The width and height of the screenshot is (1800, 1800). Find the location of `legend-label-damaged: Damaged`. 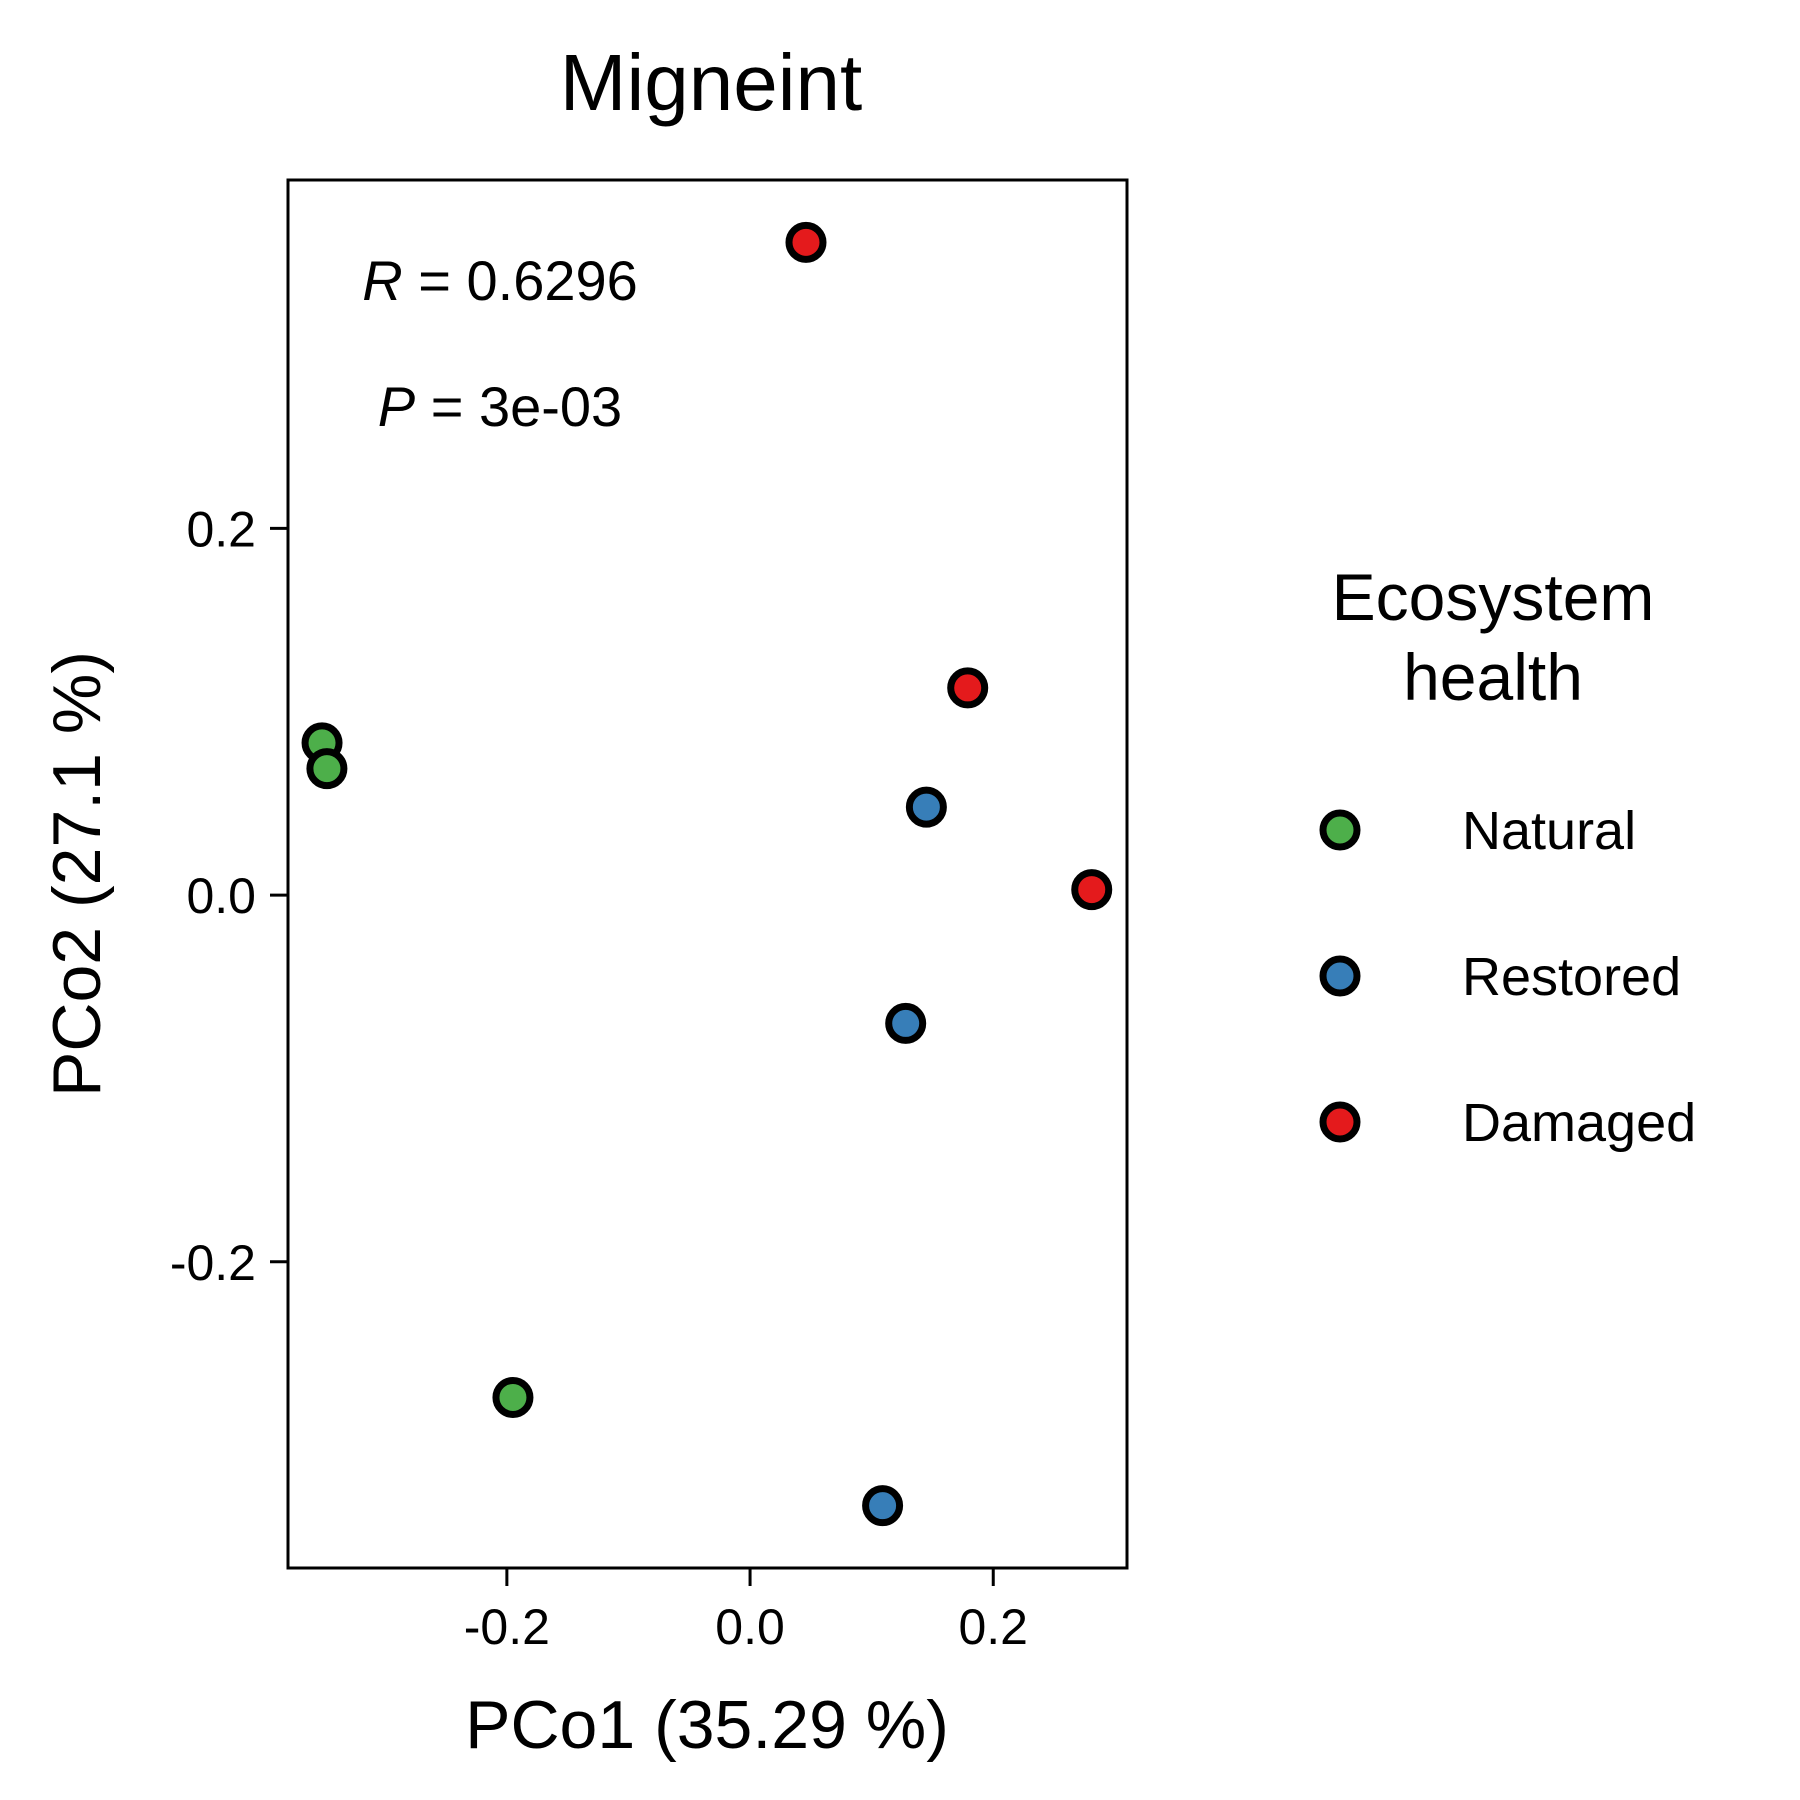

legend-label-damaged: Damaged is located at coordinates (1579, 1123).